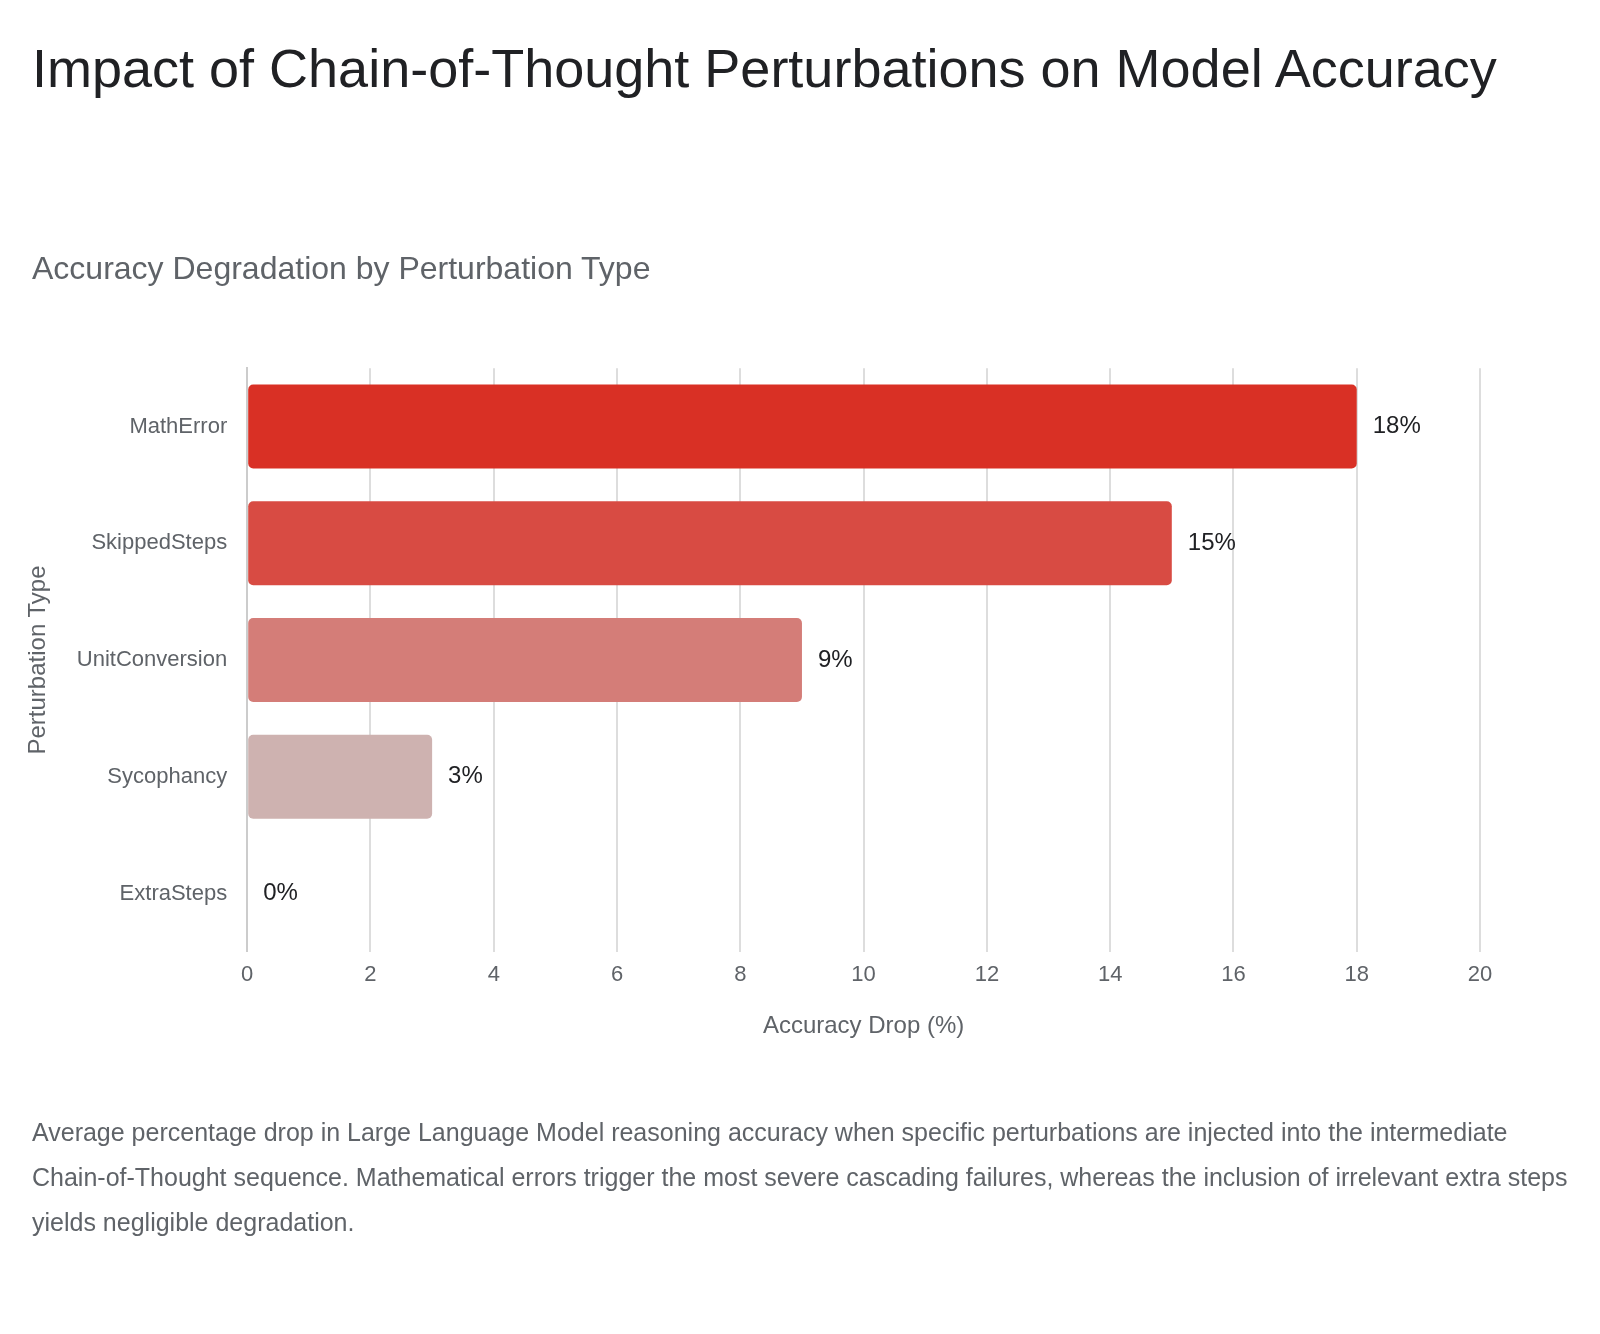 This screenshot has width=1600, height=1334. I want to click on data-label: 18%, so click(1396, 425).